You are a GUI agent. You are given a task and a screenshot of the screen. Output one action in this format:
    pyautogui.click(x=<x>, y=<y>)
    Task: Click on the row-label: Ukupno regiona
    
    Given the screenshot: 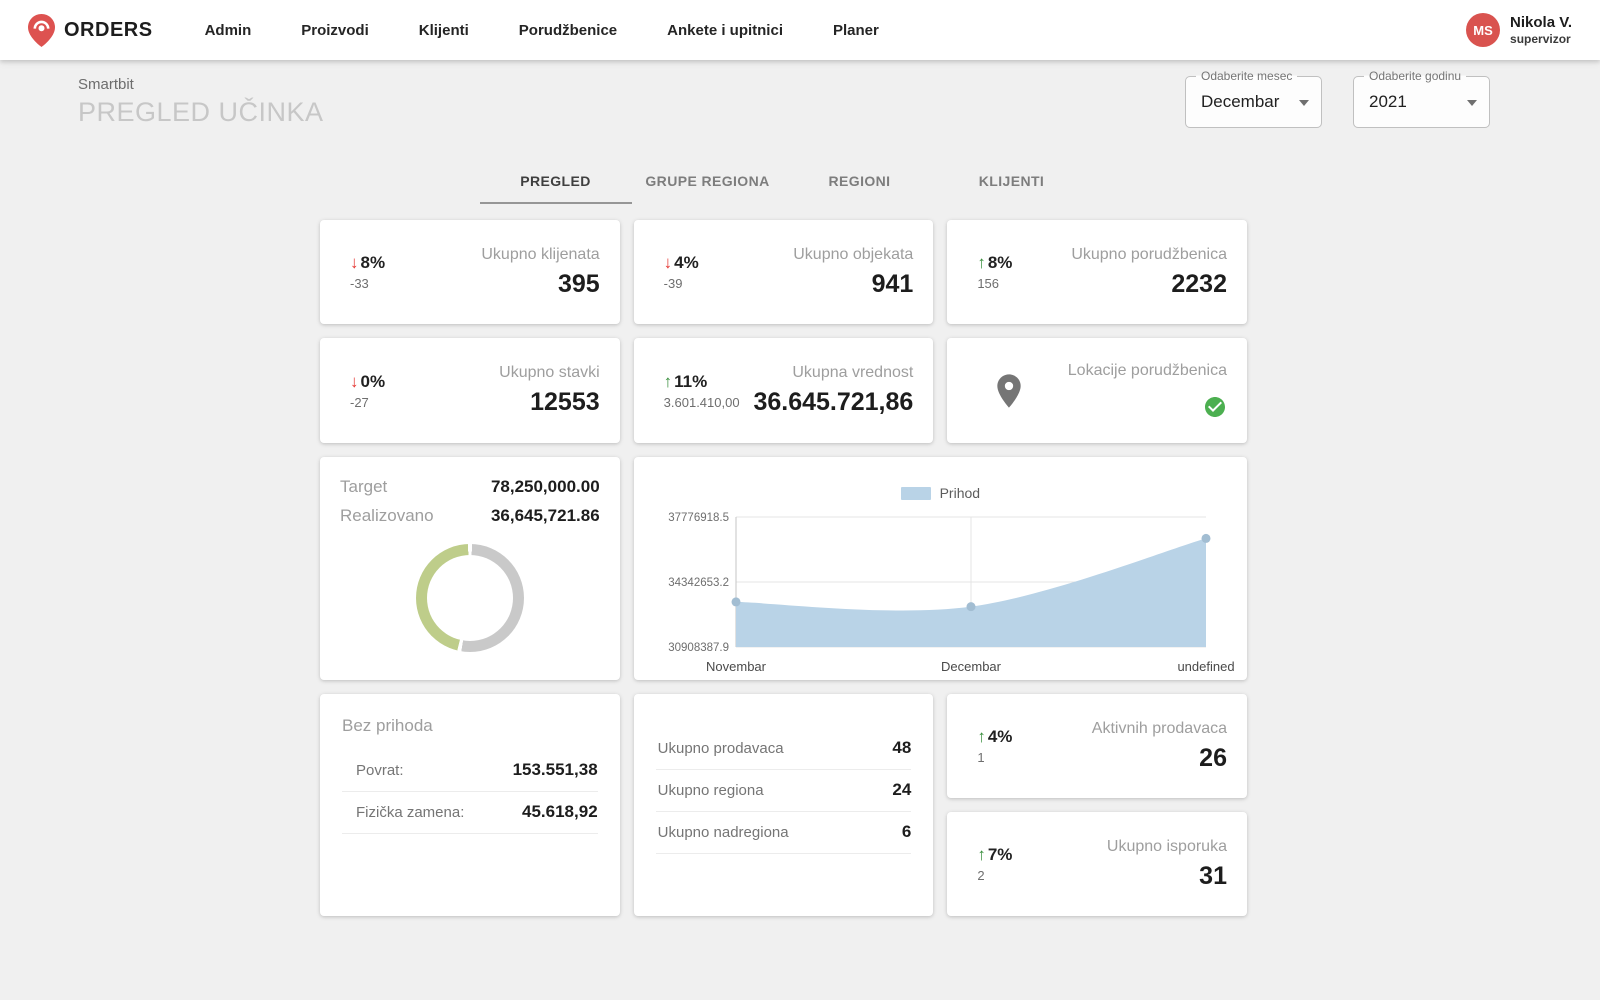 What is the action you would take?
    pyautogui.click(x=710, y=790)
    